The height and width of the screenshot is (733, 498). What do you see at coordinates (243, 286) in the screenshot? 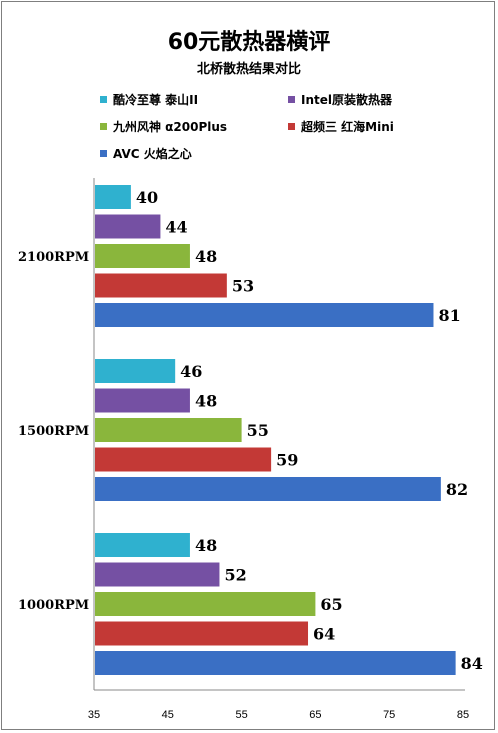
I see `data-label: 53` at bounding box center [243, 286].